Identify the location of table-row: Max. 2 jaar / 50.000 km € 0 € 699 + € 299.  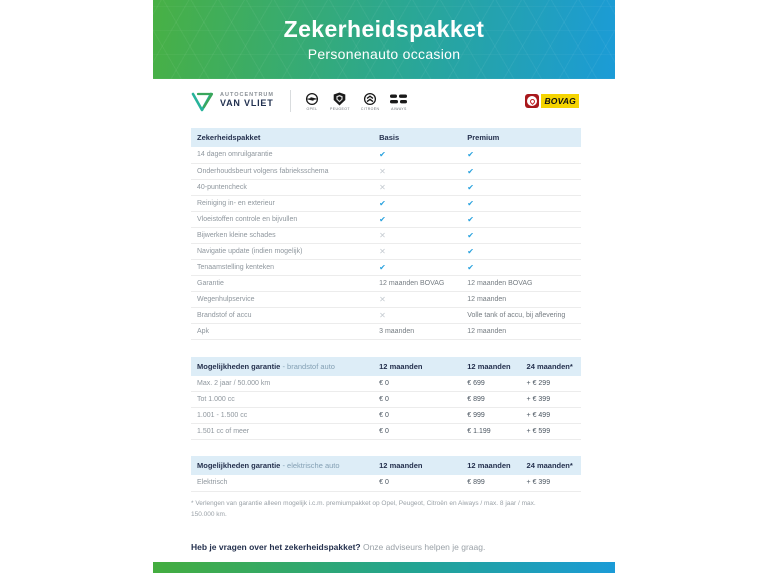
(386, 383).